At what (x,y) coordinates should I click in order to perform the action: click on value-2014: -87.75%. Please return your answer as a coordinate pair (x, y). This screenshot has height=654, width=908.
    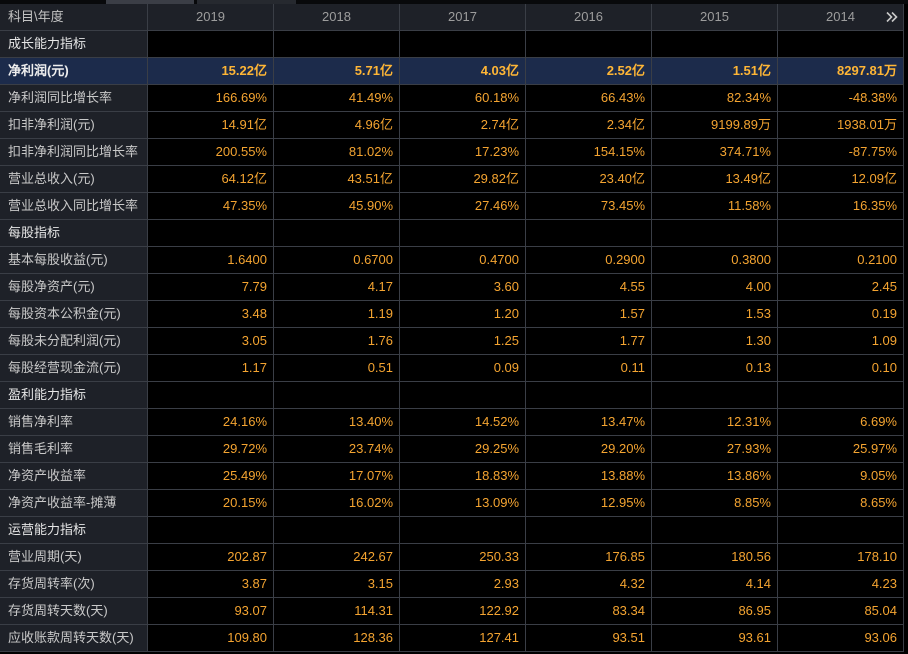
    Looking at the image, I should click on (841, 152).